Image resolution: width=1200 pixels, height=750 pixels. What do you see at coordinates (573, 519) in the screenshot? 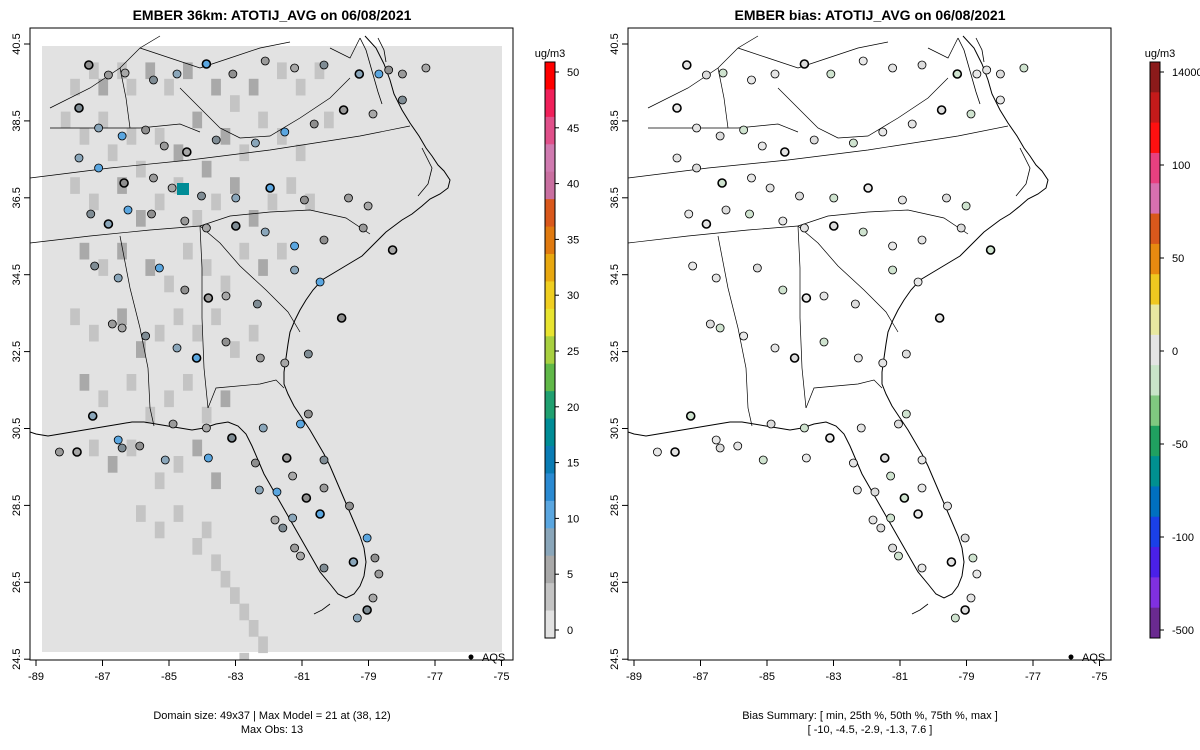
I see `left-colorbar-label: 10` at bounding box center [573, 519].